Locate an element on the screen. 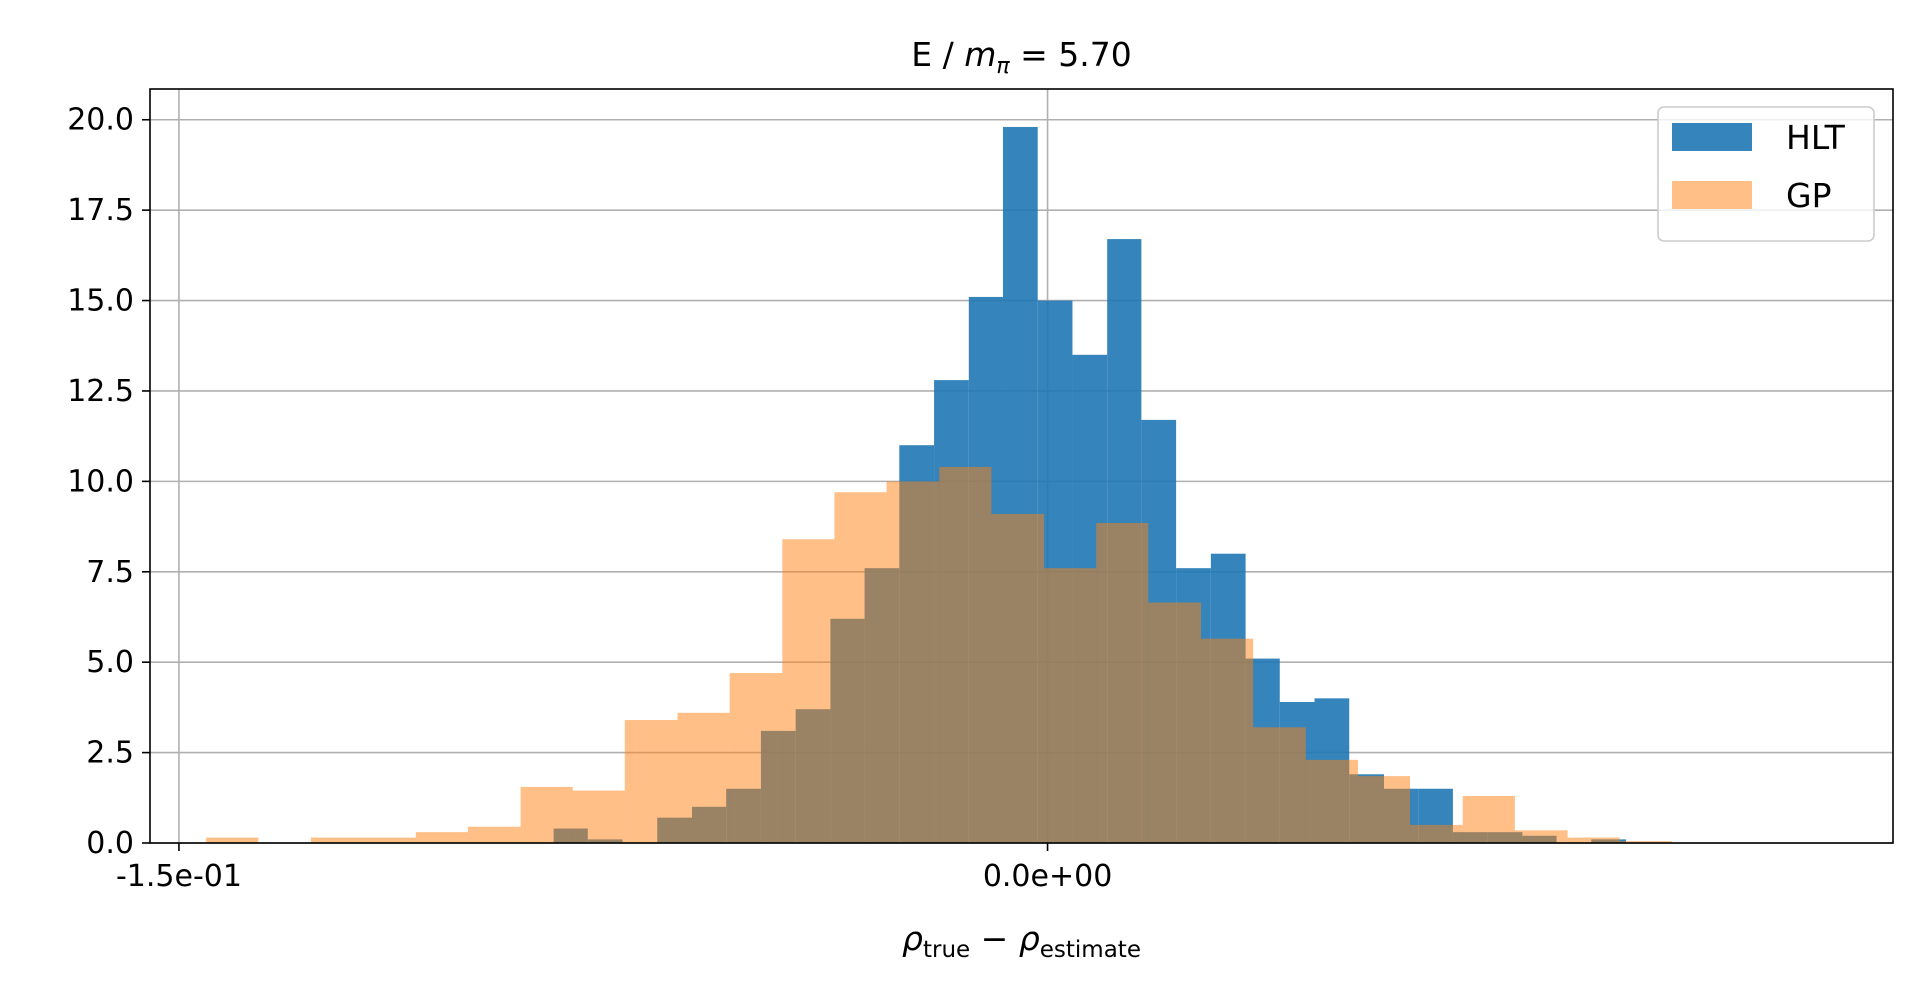 This screenshot has height=991, width=1920. xlabel-sub-estimate: estimate is located at coordinates (1090, 950).